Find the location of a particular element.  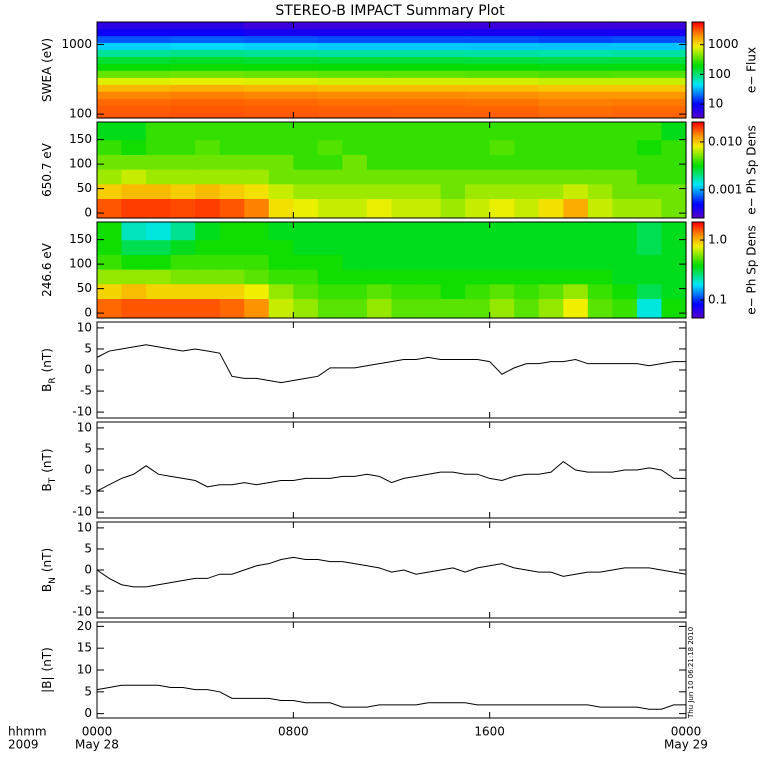

colorbar-frame is located at coordinates (698, 170).